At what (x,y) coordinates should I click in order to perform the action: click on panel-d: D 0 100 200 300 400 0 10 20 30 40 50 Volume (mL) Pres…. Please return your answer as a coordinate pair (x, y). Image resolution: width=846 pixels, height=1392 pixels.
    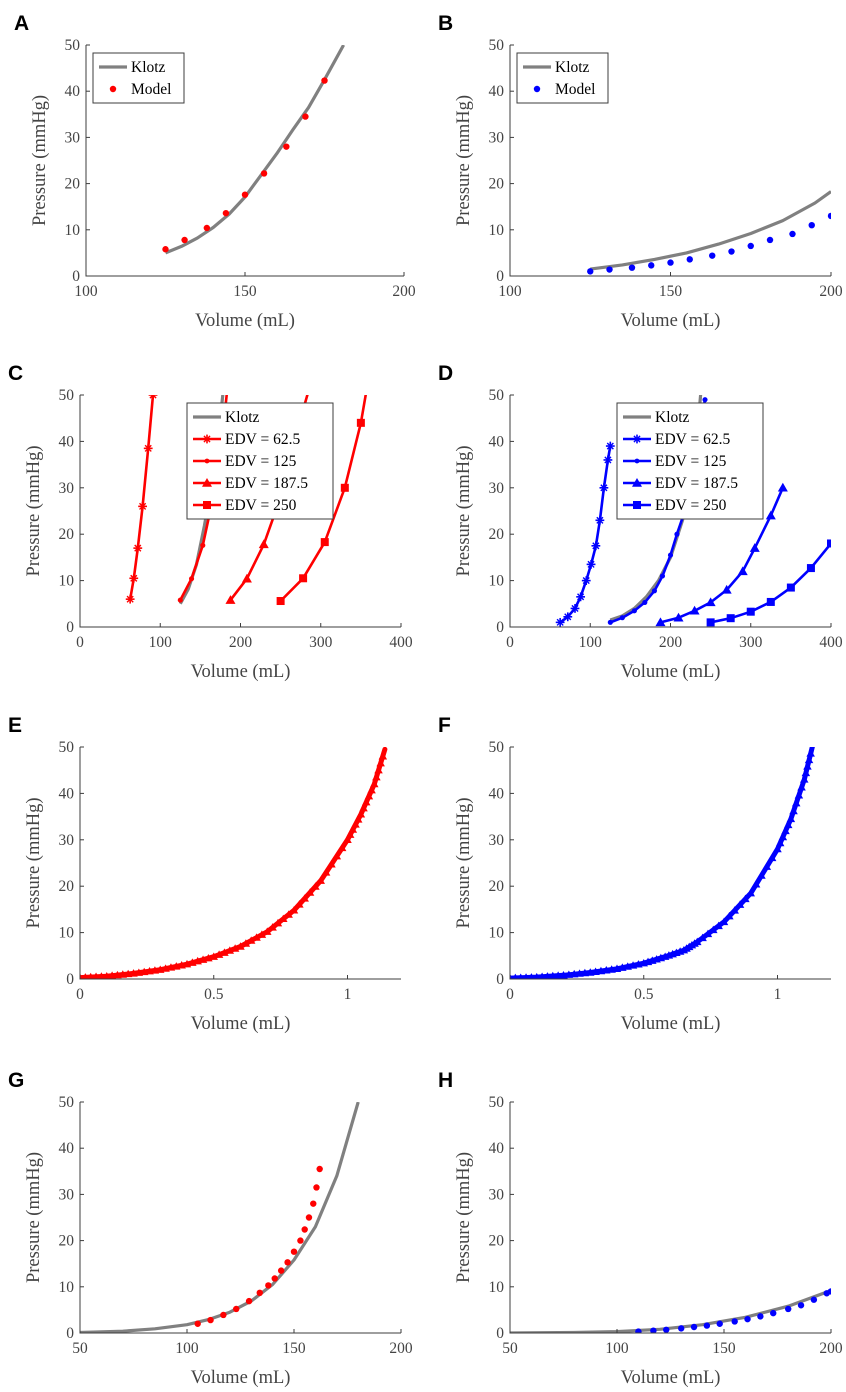
    Looking at the image, I should click on (640, 522).